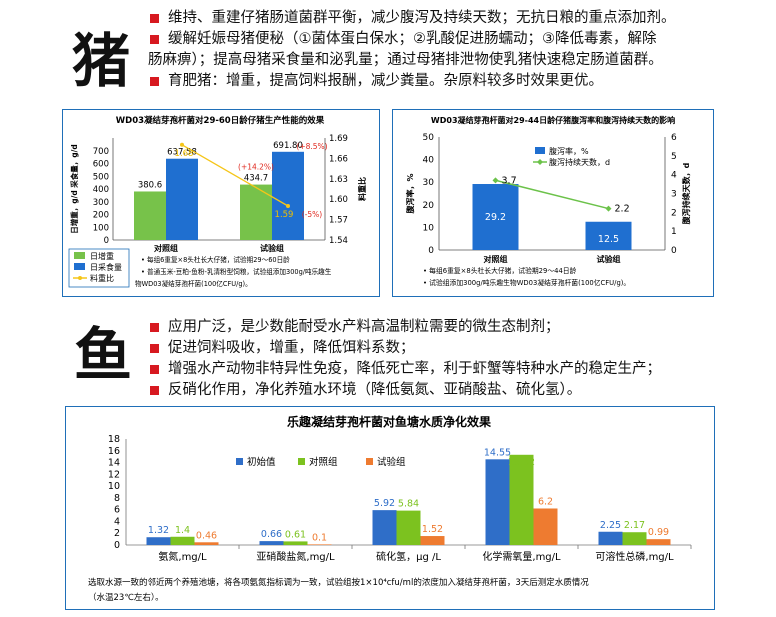 The height and width of the screenshot is (617, 776). What do you see at coordinates (569, 151) in the screenshot?
I see `chart2-legend-label: 腹泻率，%` at bounding box center [569, 151].